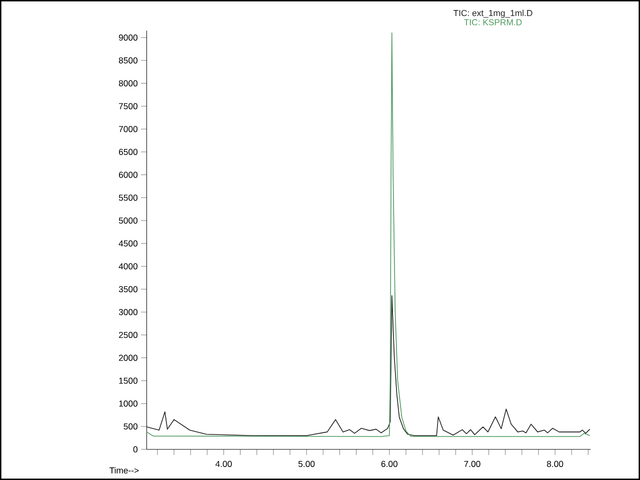 This screenshot has height=480, width=640. I want to click on y-tick-label: 2500, so click(128, 335).